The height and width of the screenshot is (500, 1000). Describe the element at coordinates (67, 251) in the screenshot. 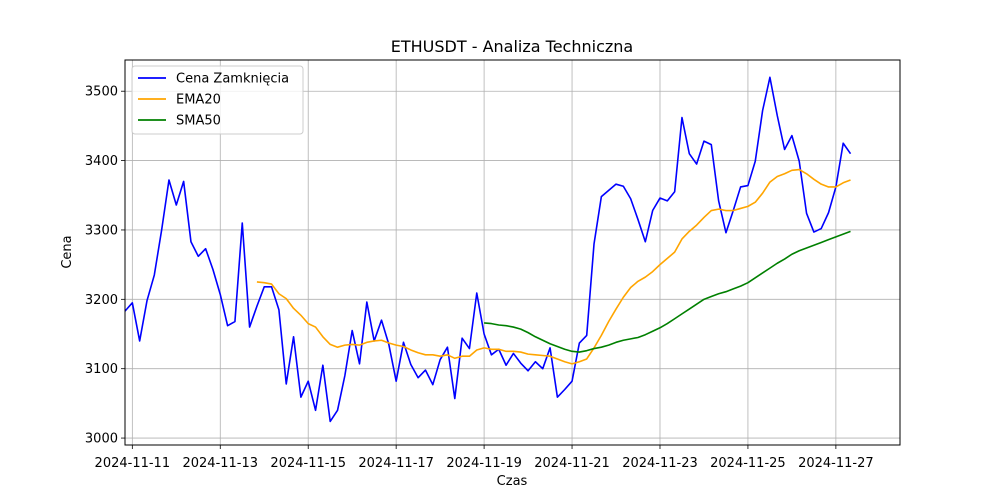

I see `y-axis-label: Cena` at that location.